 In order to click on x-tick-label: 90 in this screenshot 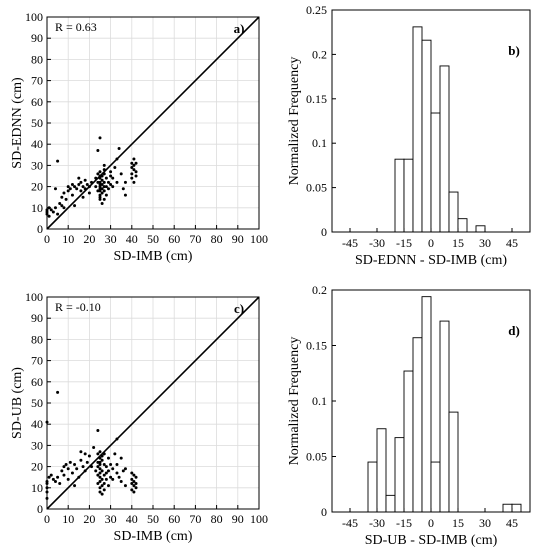, I will do `click(238, 519)`.